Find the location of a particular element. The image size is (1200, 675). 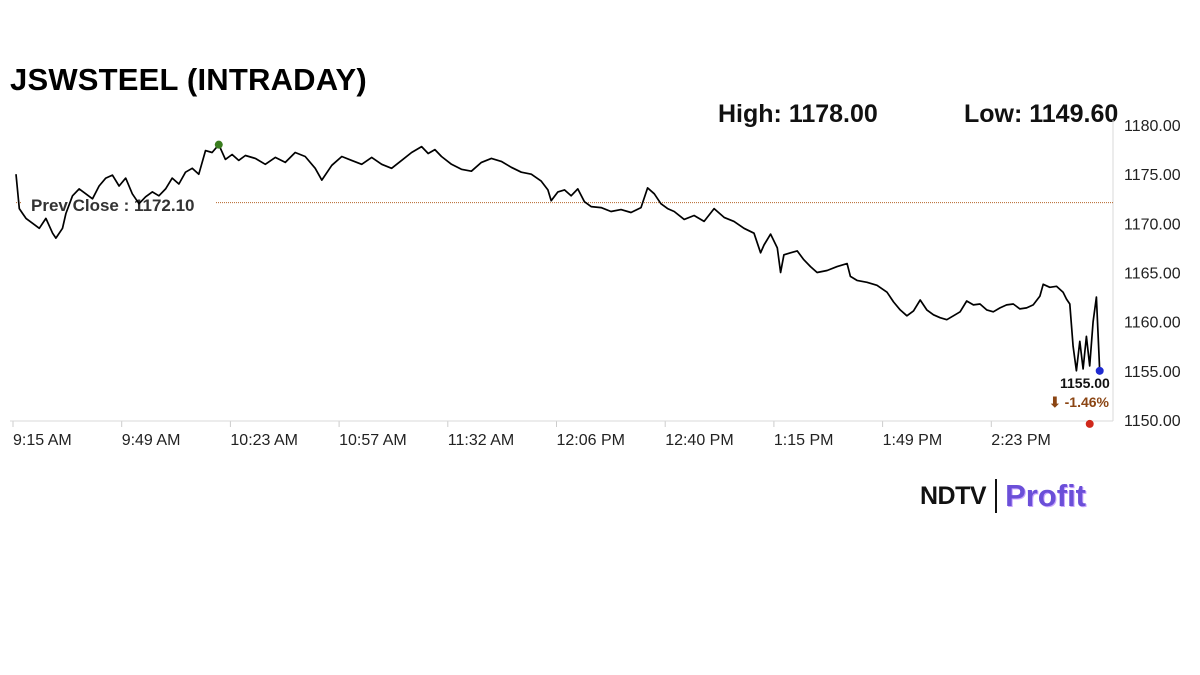

y-tick-label: 1165.00 is located at coordinates (1152, 274).